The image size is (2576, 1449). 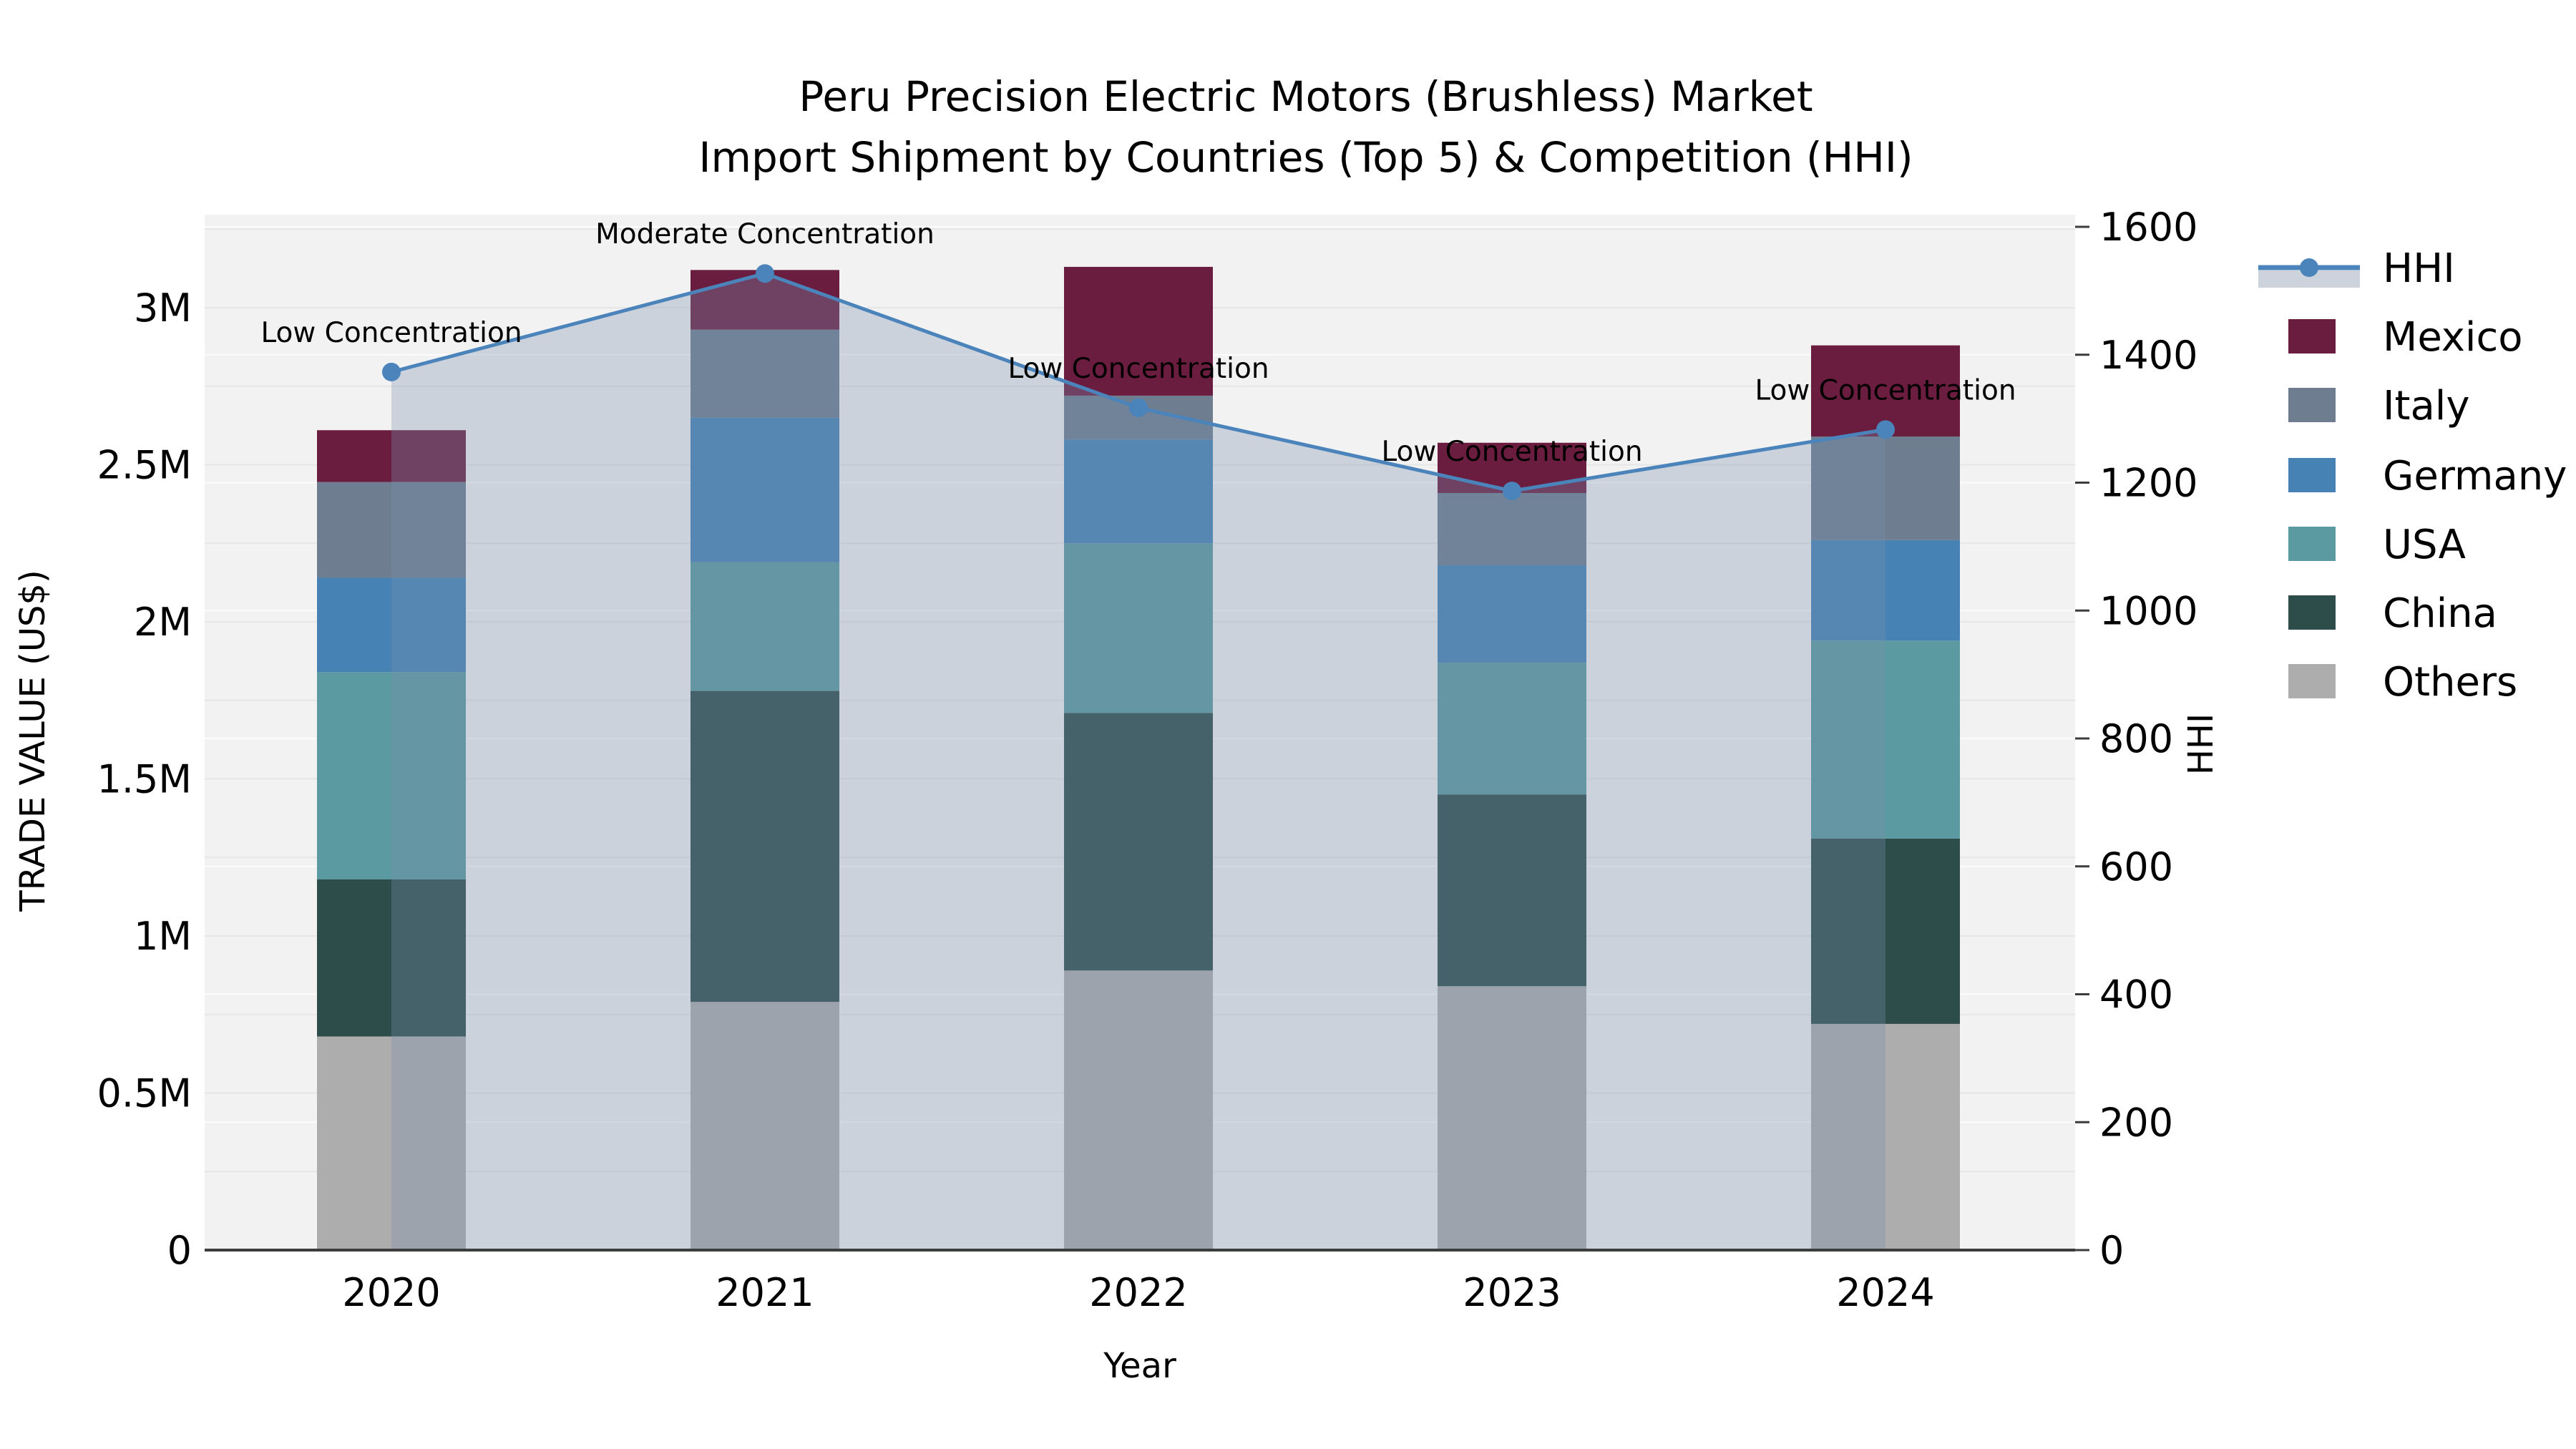 What do you see at coordinates (765, 373) in the screenshot?
I see `bar-2021-italy` at bounding box center [765, 373].